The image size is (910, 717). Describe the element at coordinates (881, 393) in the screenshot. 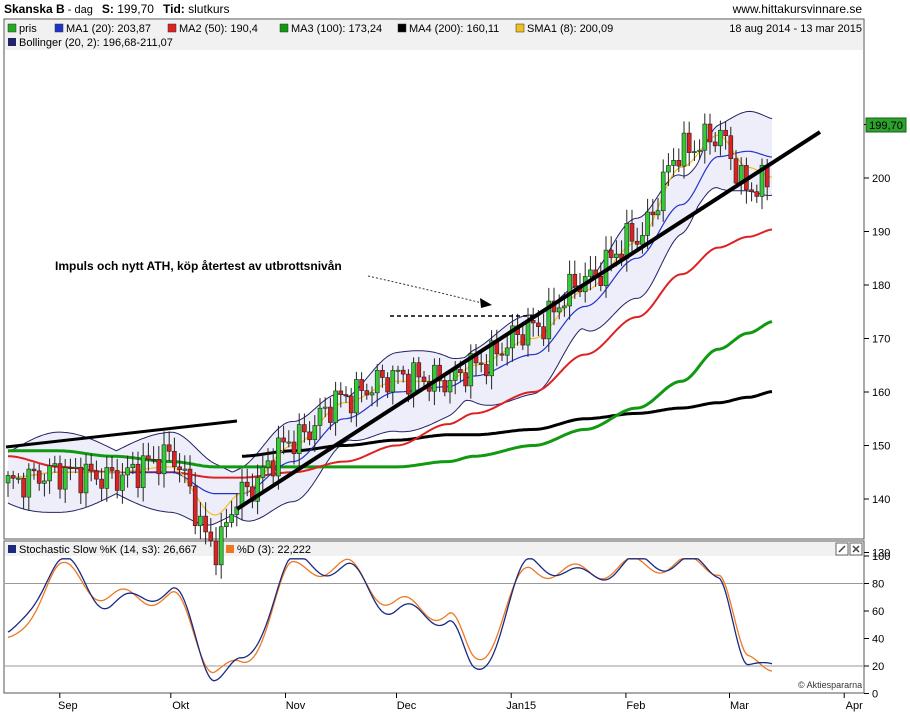

I see `y-tick-label: 160` at that location.